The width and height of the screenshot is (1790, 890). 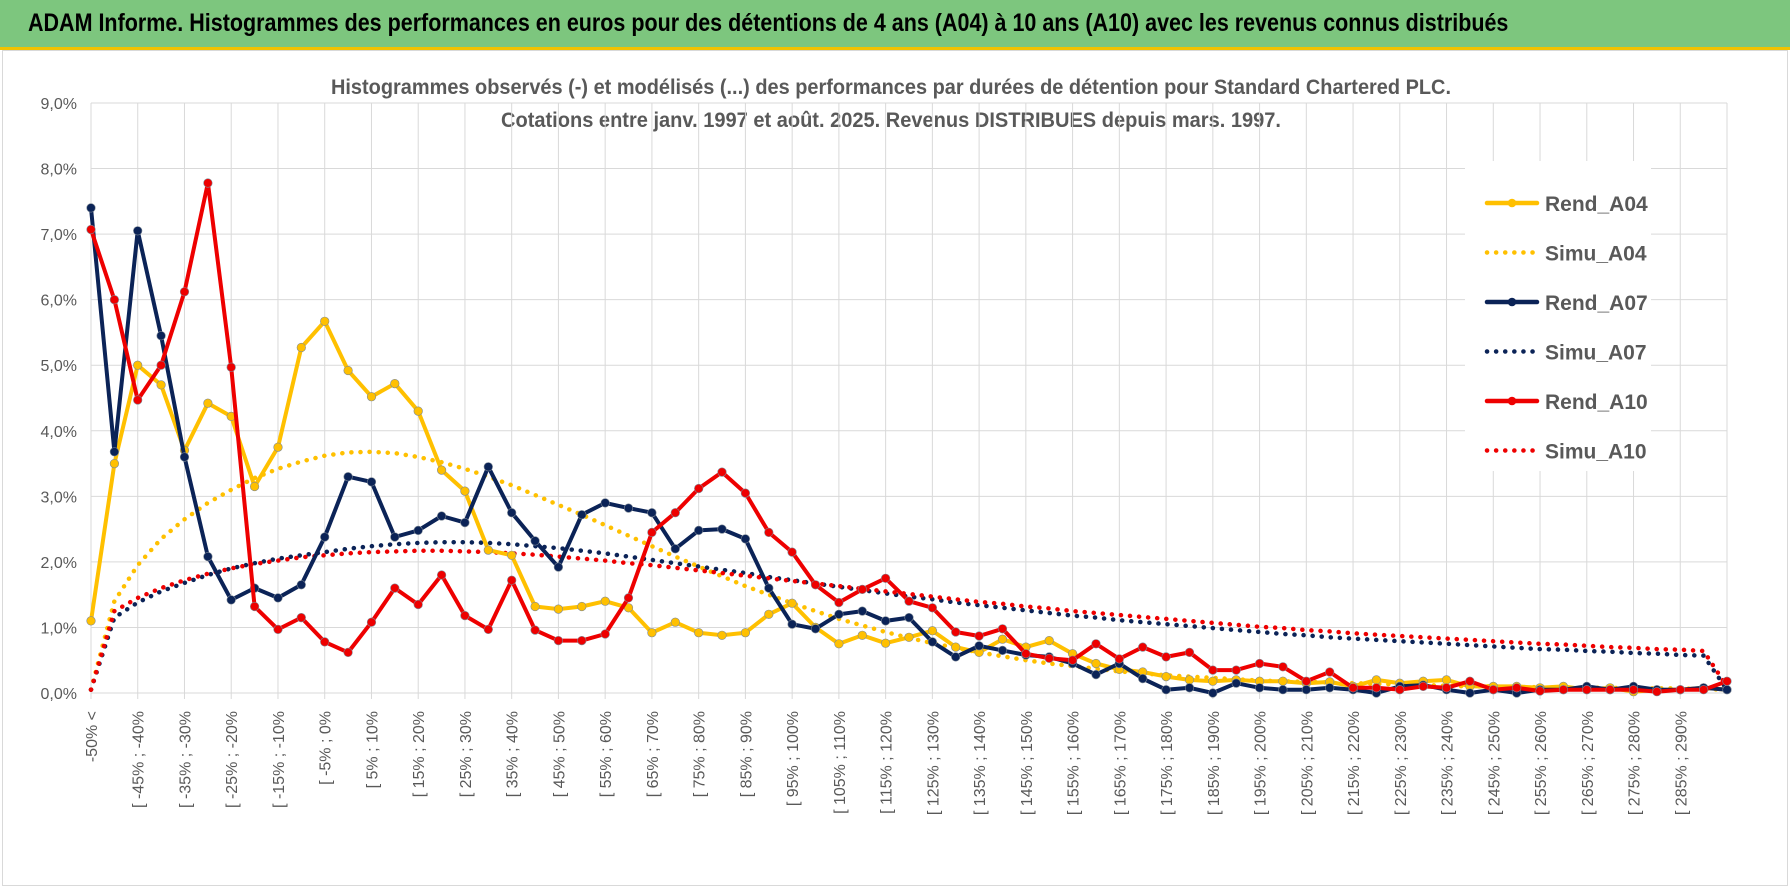 What do you see at coordinates (1596, 303) in the screenshot?
I see `legend-label: Rend_A07` at bounding box center [1596, 303].